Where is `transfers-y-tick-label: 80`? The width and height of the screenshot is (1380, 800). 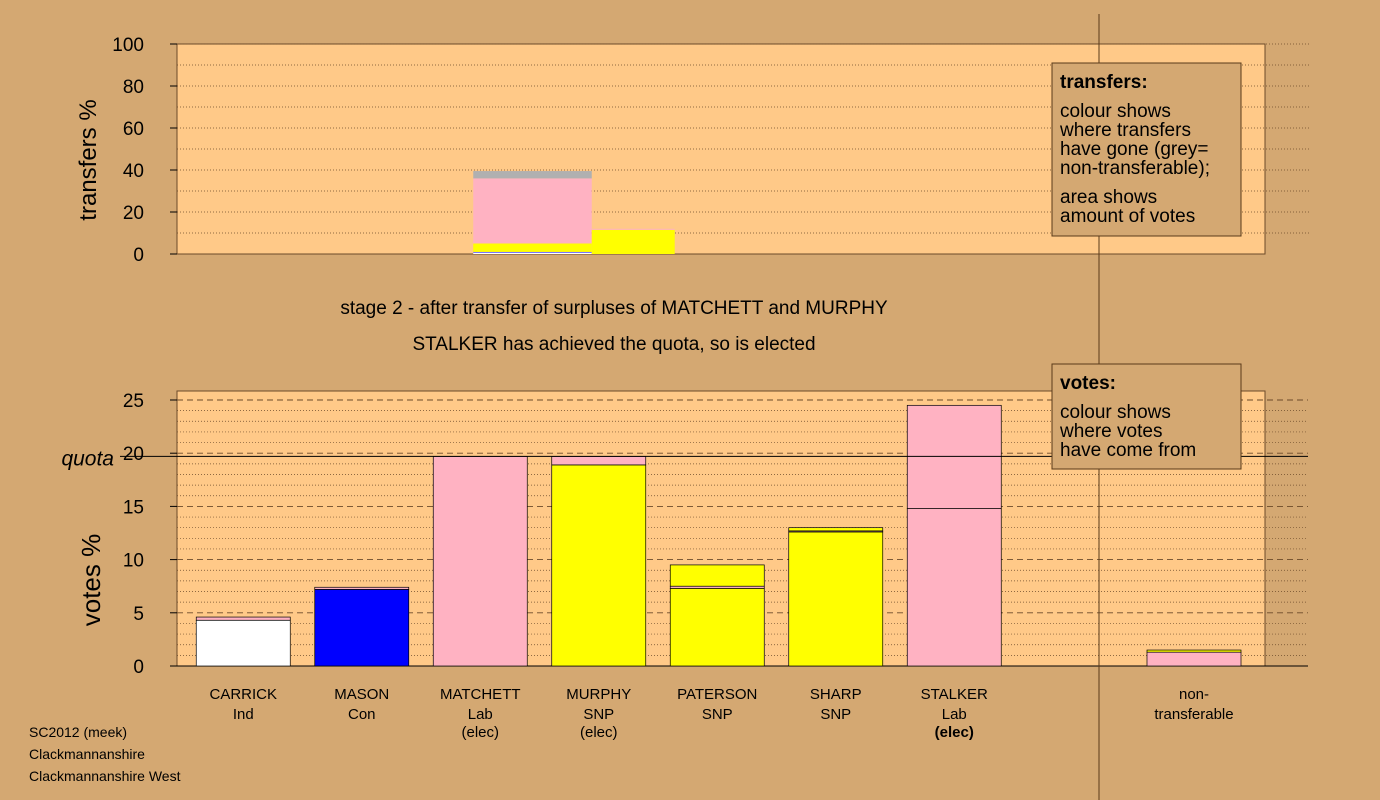
transfers-y-tick-label: 80 is located at coordinates (133, 87).